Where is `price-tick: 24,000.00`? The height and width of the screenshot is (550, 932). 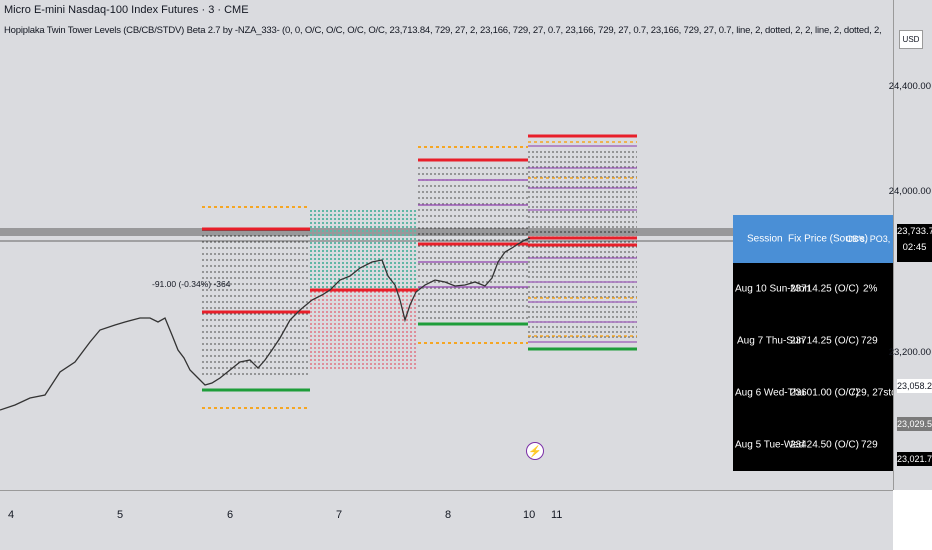 price-tick: 24,000.00 is located at coordinates (909, 191).